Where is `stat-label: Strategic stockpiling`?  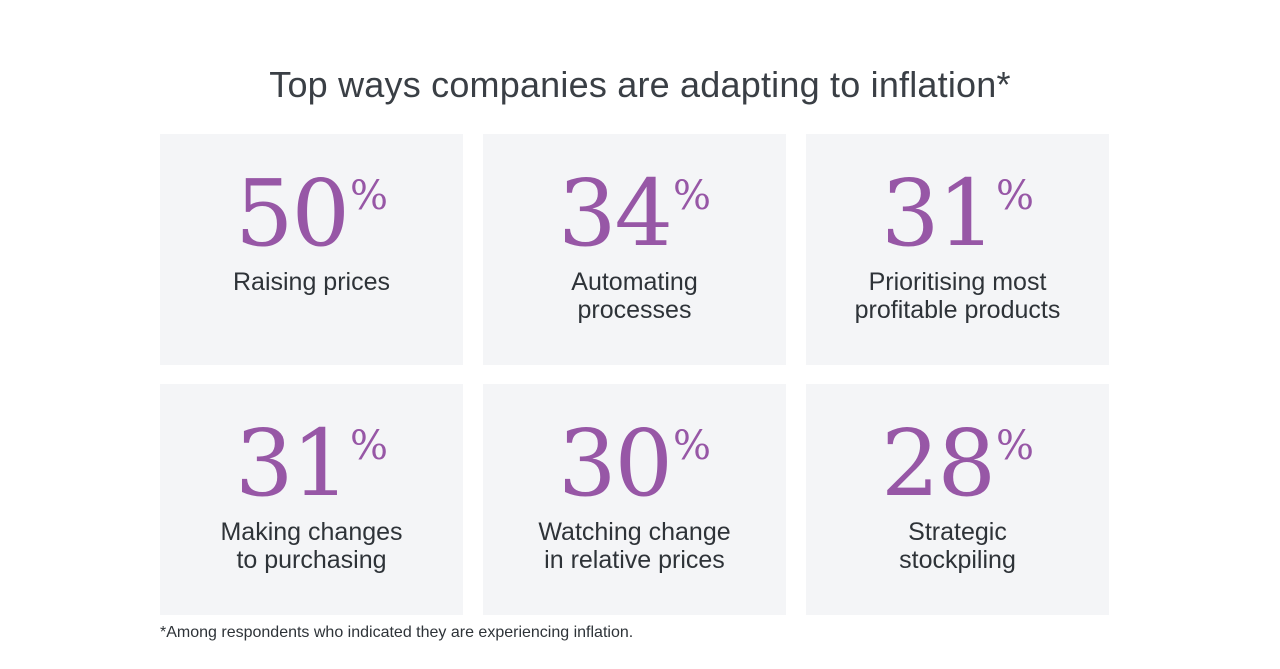 stat-label: Strategic stockpiling is located at coordinates (957, 546).